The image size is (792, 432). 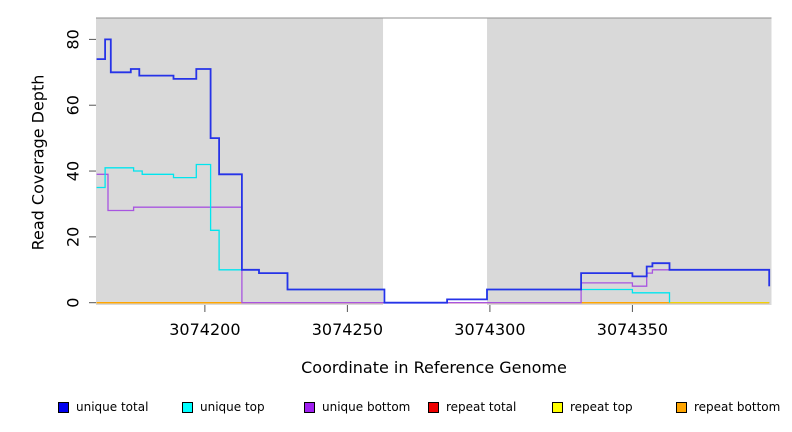 I want to click on legend-item-unique-bottom: unique bottom, so click(x=357, y=407).